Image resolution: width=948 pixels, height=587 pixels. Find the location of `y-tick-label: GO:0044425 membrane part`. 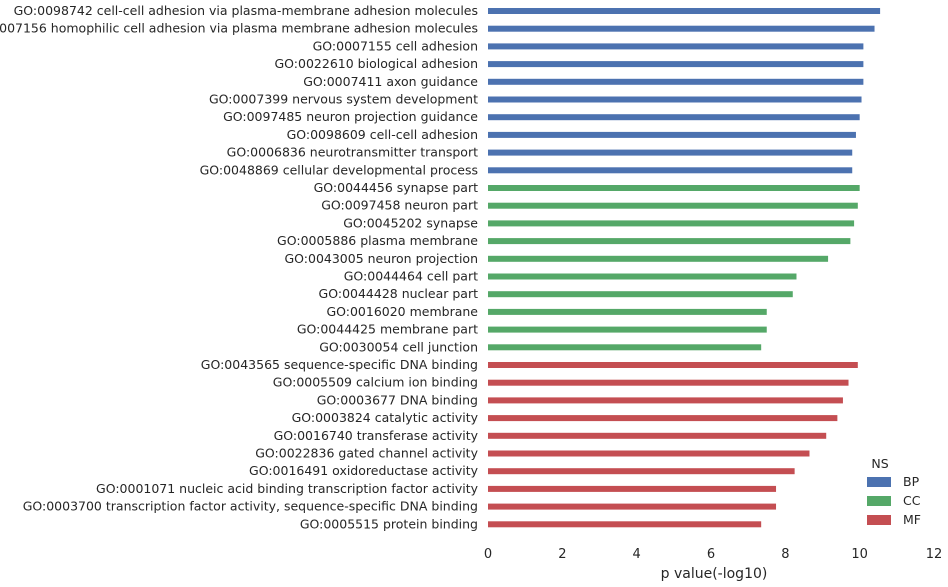

y-tick-label: GO:0044425 membrane part is located at coordinates (387, 329).